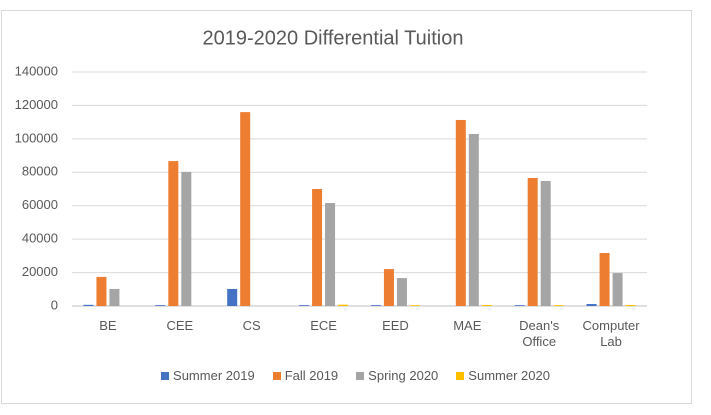 The image size is (711, 415). Describe the element at coordinates (214, 375) in the screenshot. I see `legend-label: Summer 2019` at that location.